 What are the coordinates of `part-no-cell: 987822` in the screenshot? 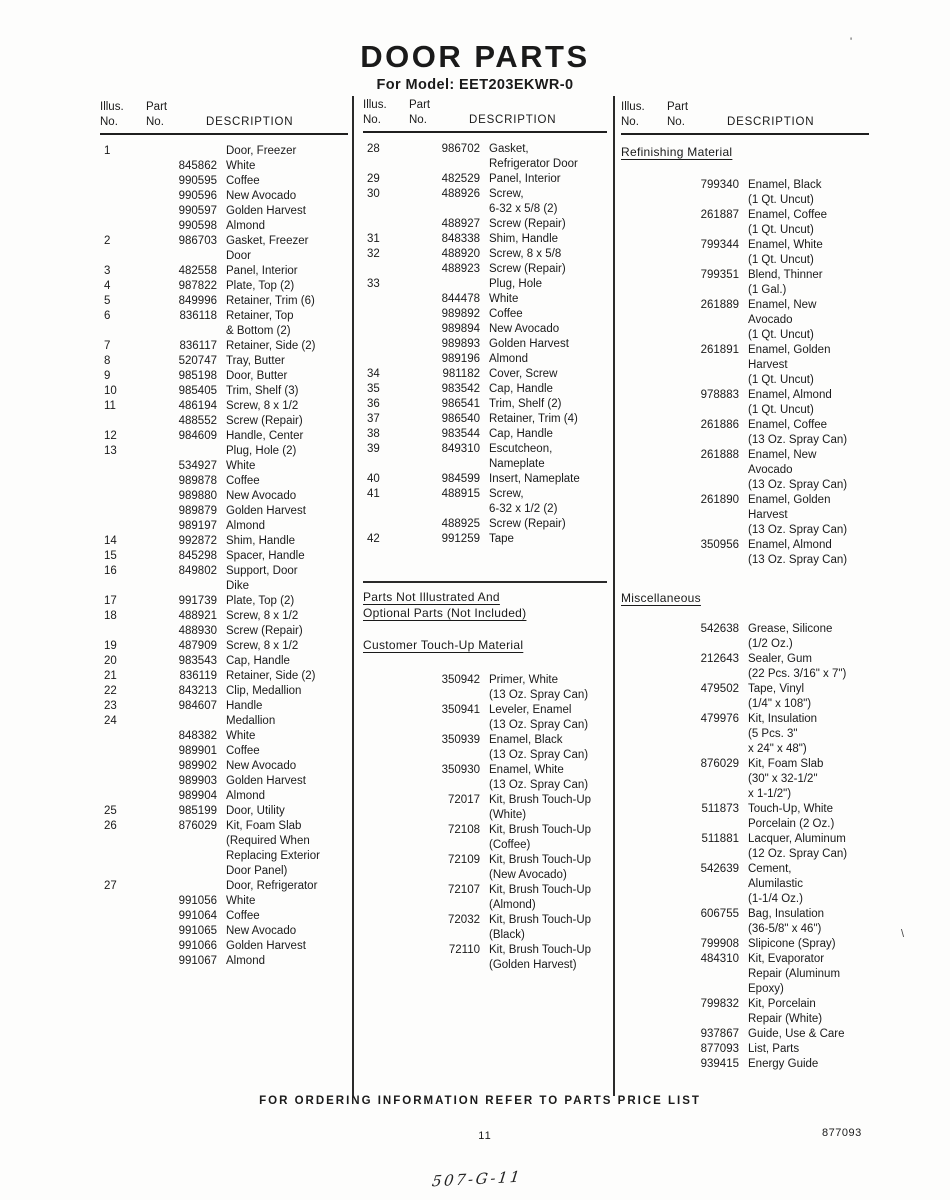 It's located at (197, 286).